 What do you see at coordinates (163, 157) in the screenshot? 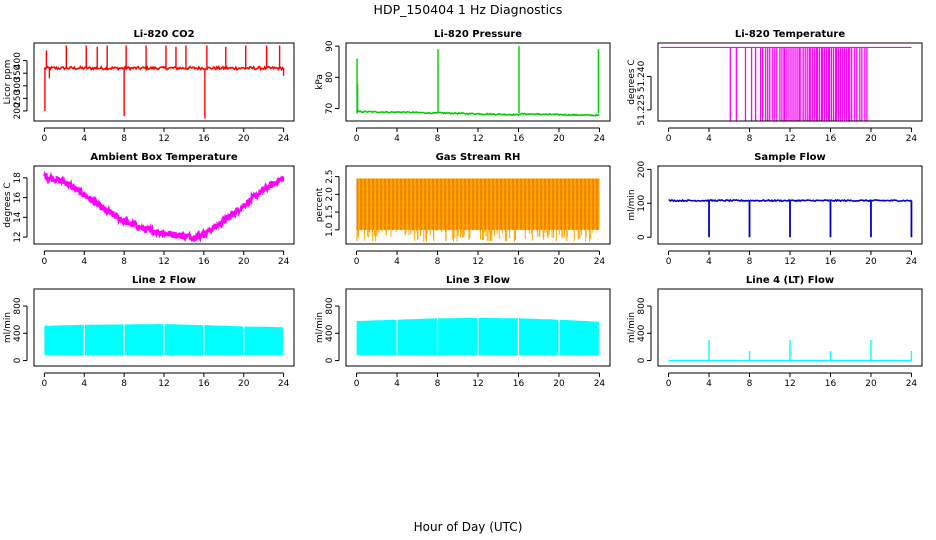
I see `panel-title: Ambient Box Temperature` at bounding box center [163, 157].